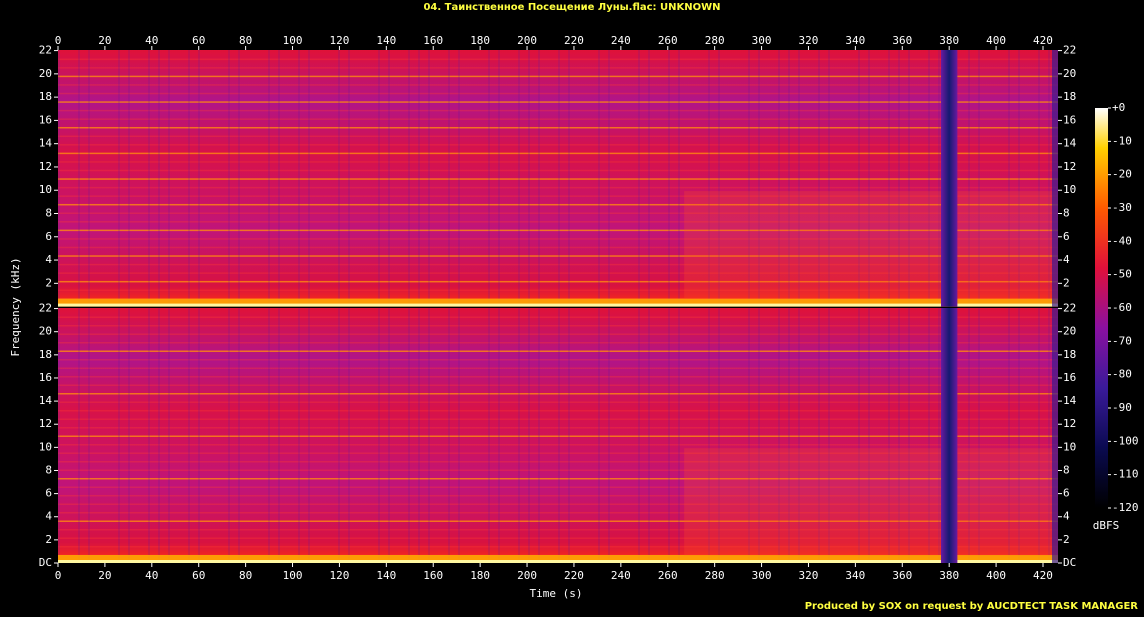  Describe the element at coordinates (58, 575) in the screenshot. I see `x-tick-label: 0` at that location.